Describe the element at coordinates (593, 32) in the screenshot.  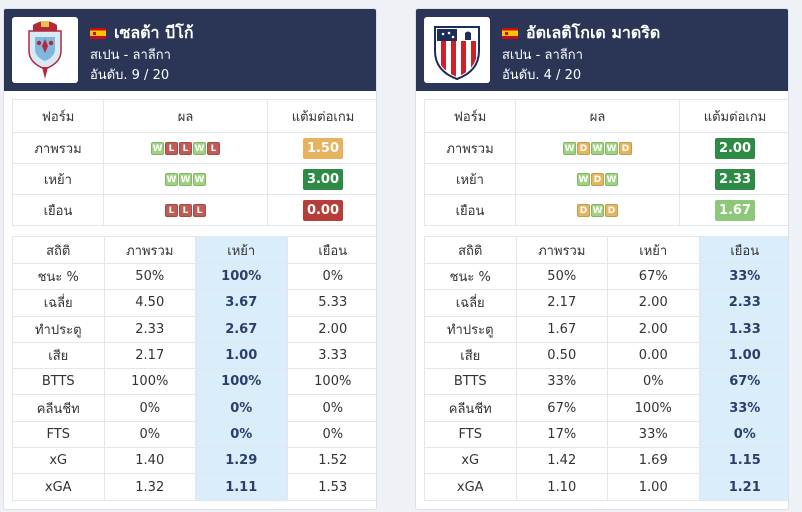
I see `team-name-text: อัตเลติโกเด มาดริด` at that location.